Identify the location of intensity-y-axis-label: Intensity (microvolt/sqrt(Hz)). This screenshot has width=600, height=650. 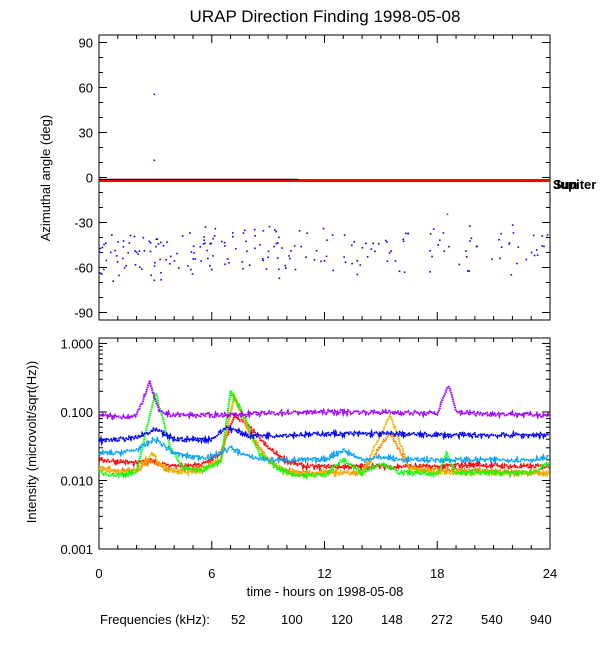
(31, 442).